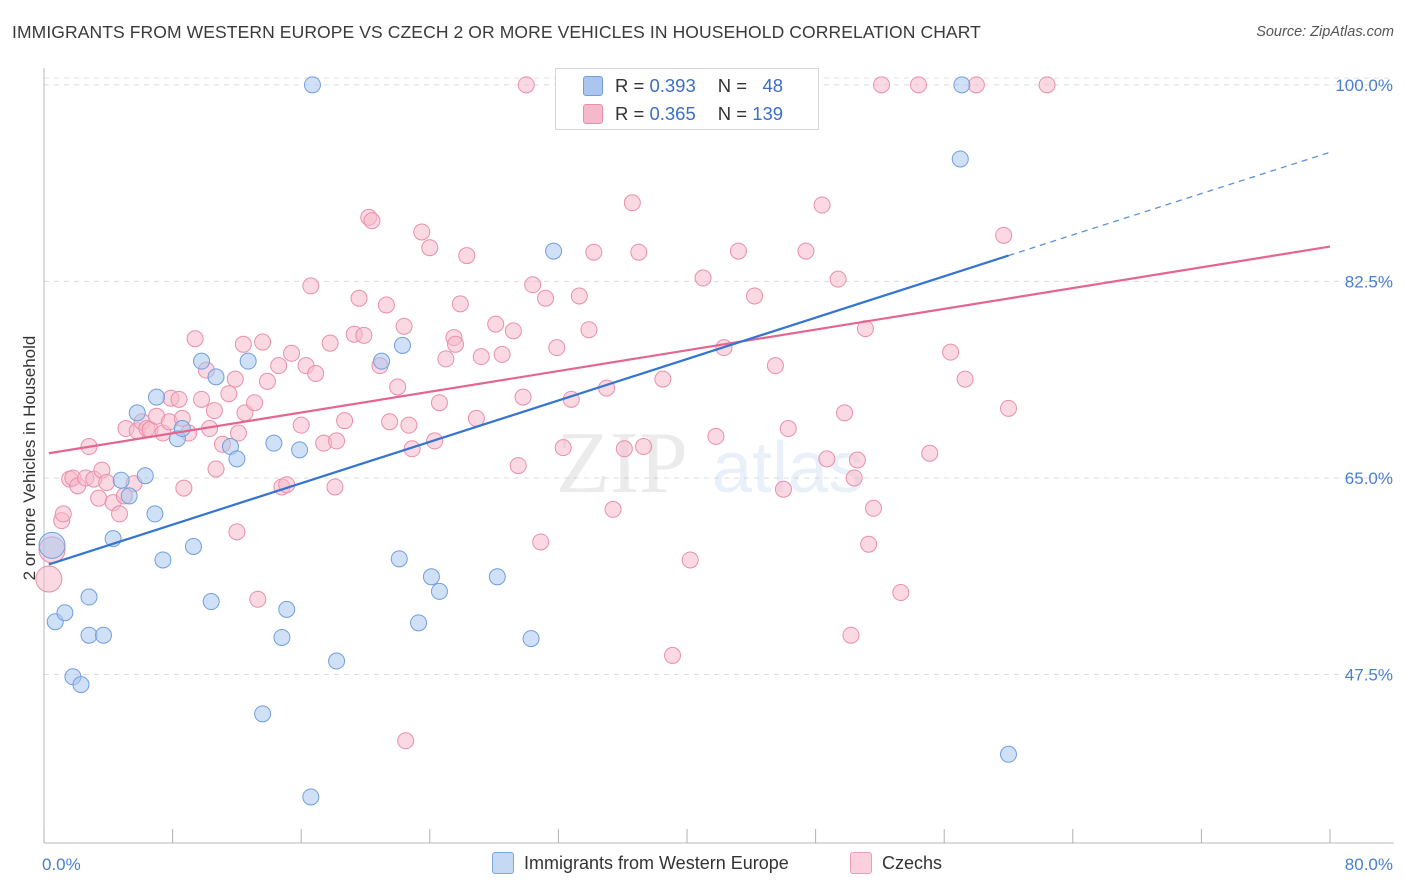 This screenshot has height=892, width=1406. Describe the element at coordinates (672, 113) in the screenshot. I see `r-value-czechs: 0.365` at that location.